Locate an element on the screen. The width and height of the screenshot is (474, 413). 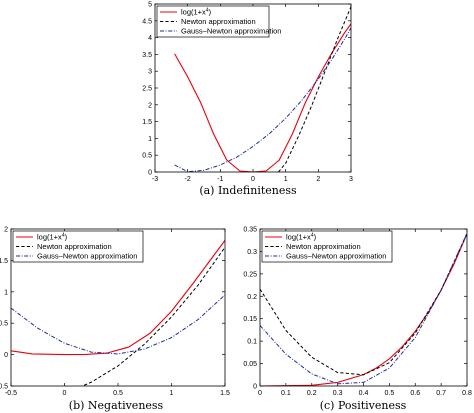
x-tick-label: -3 is located at coordinates (155, 179).